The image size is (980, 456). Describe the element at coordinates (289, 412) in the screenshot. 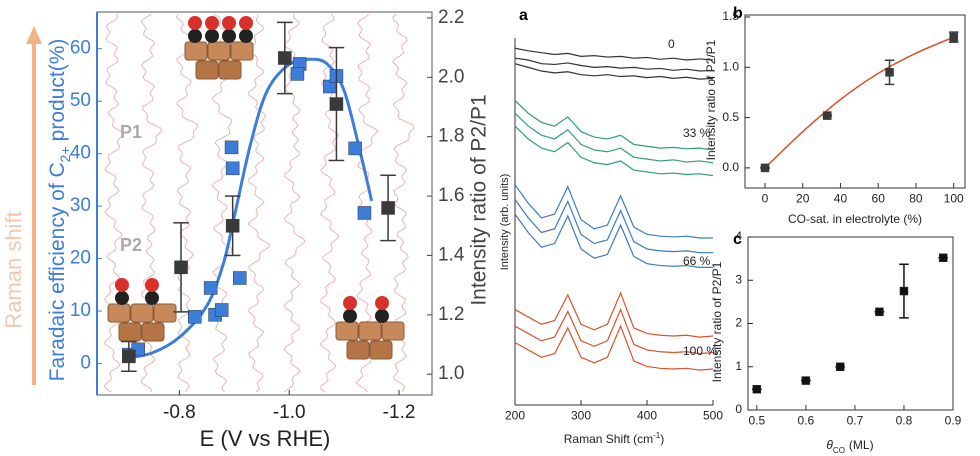

I see `x-tick-label: -1.0` at that location.